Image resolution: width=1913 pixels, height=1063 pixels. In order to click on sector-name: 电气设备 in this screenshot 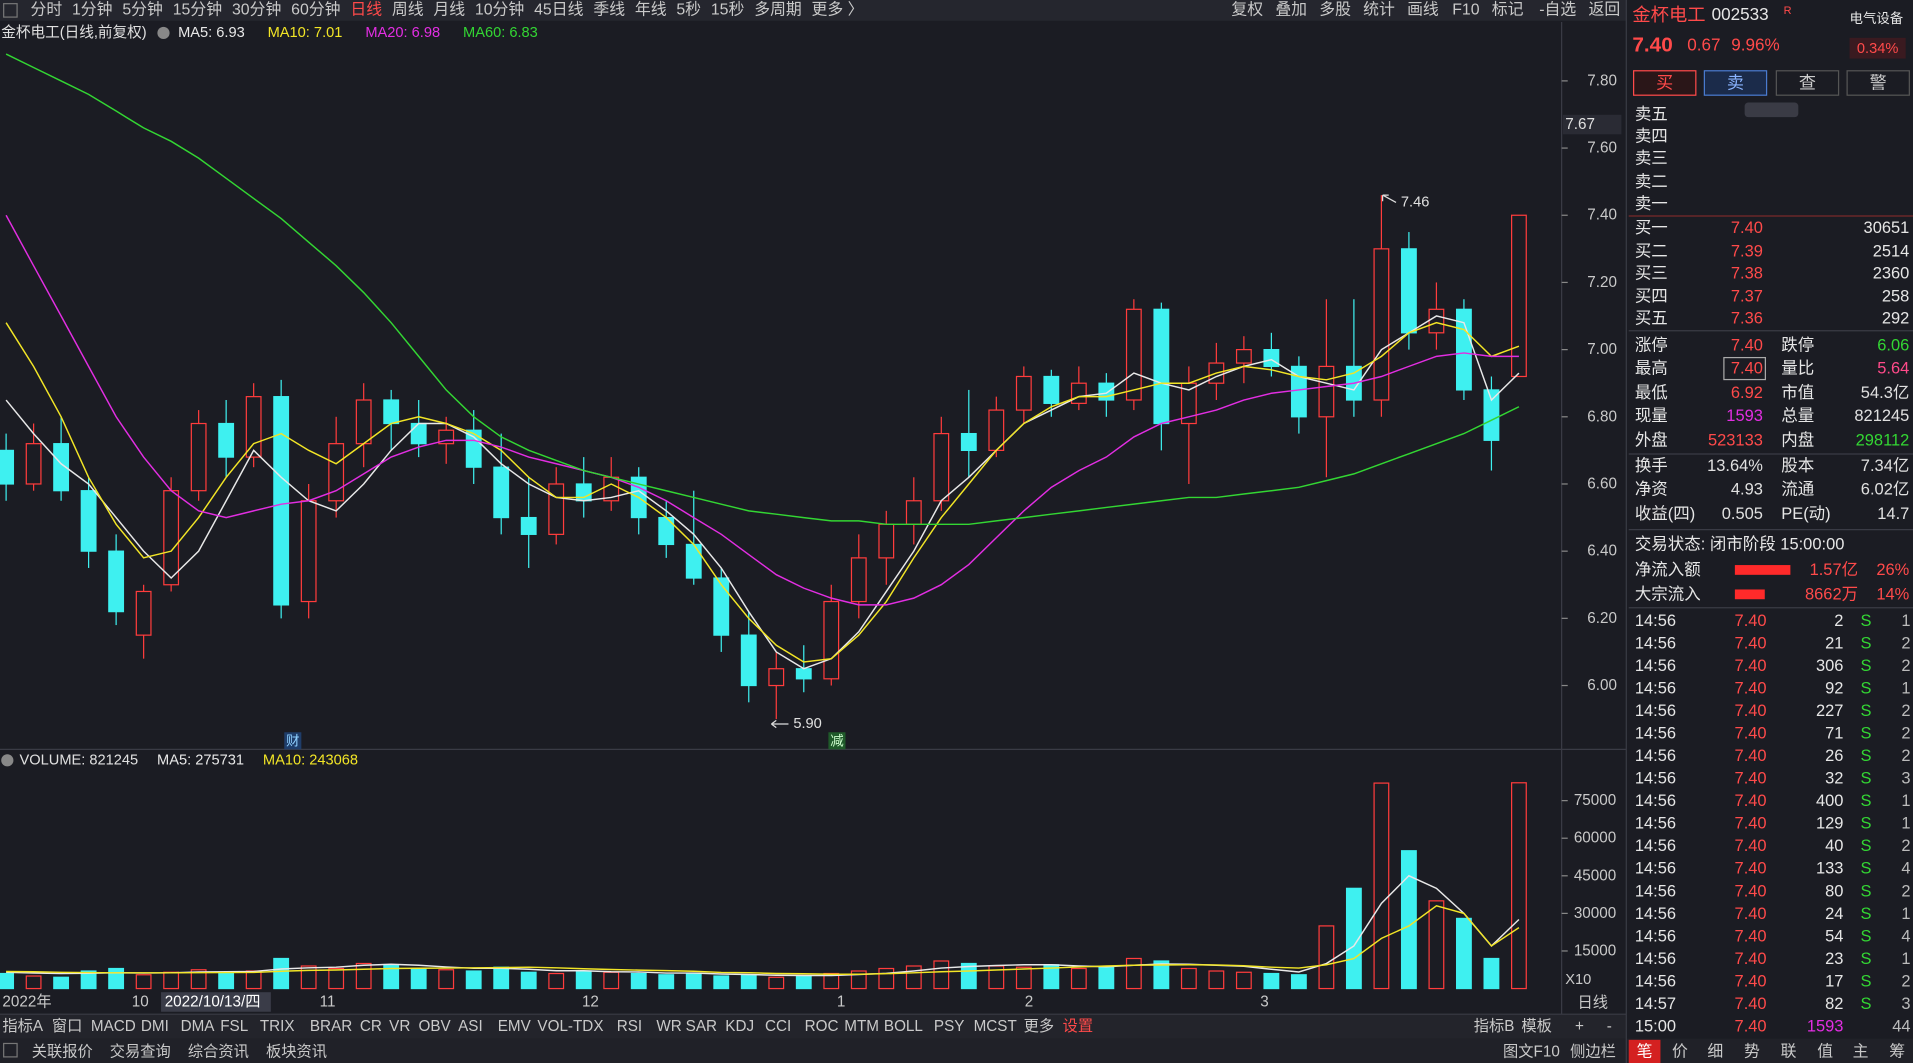, I will do `click(1877, 18)`.